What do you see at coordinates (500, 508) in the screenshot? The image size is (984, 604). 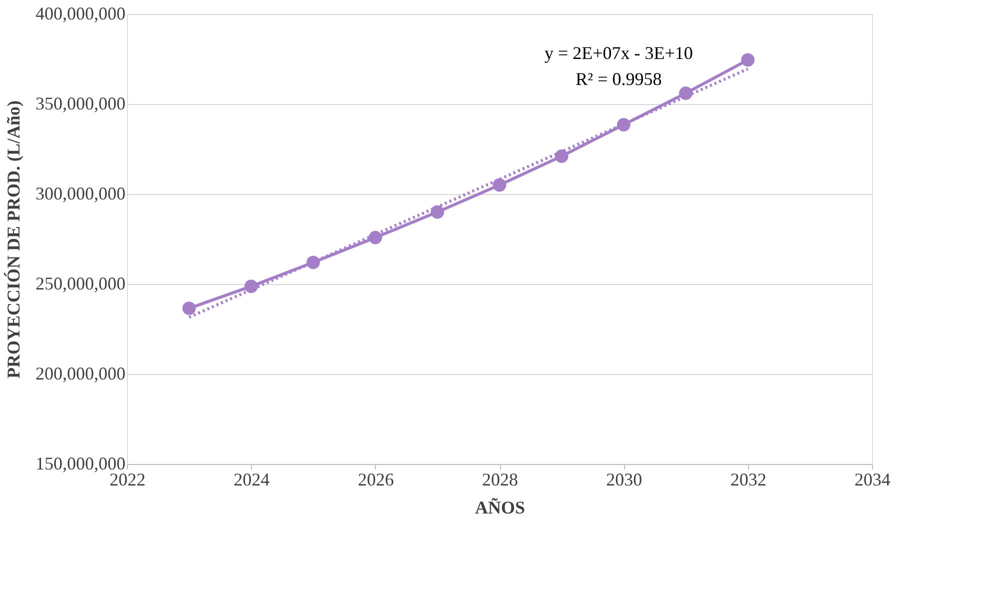 I see `x-axis-title: AÑOS` at bounding box center [500, 508].